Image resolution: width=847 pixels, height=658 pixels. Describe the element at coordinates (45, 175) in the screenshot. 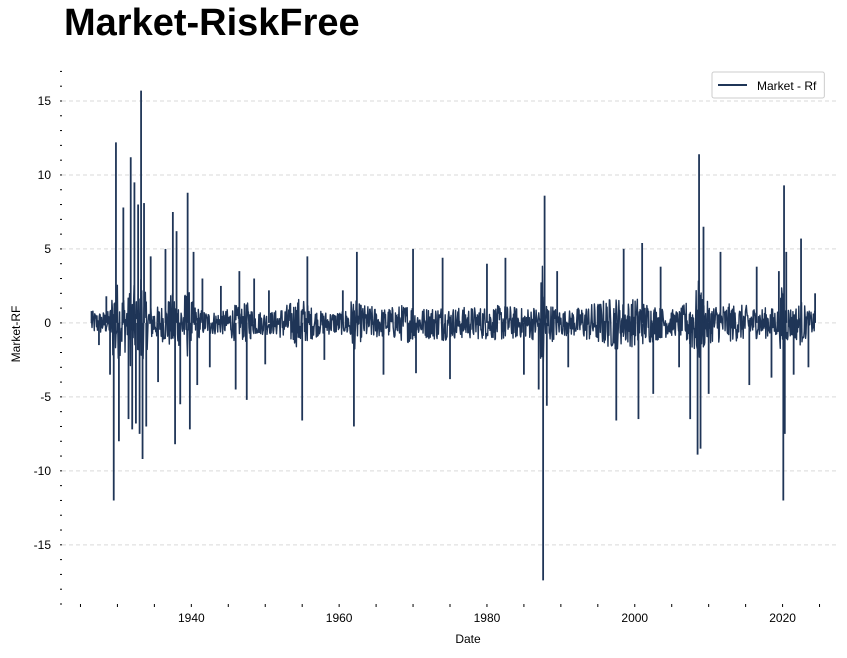

I see `y-tick-label: 10` at that location.